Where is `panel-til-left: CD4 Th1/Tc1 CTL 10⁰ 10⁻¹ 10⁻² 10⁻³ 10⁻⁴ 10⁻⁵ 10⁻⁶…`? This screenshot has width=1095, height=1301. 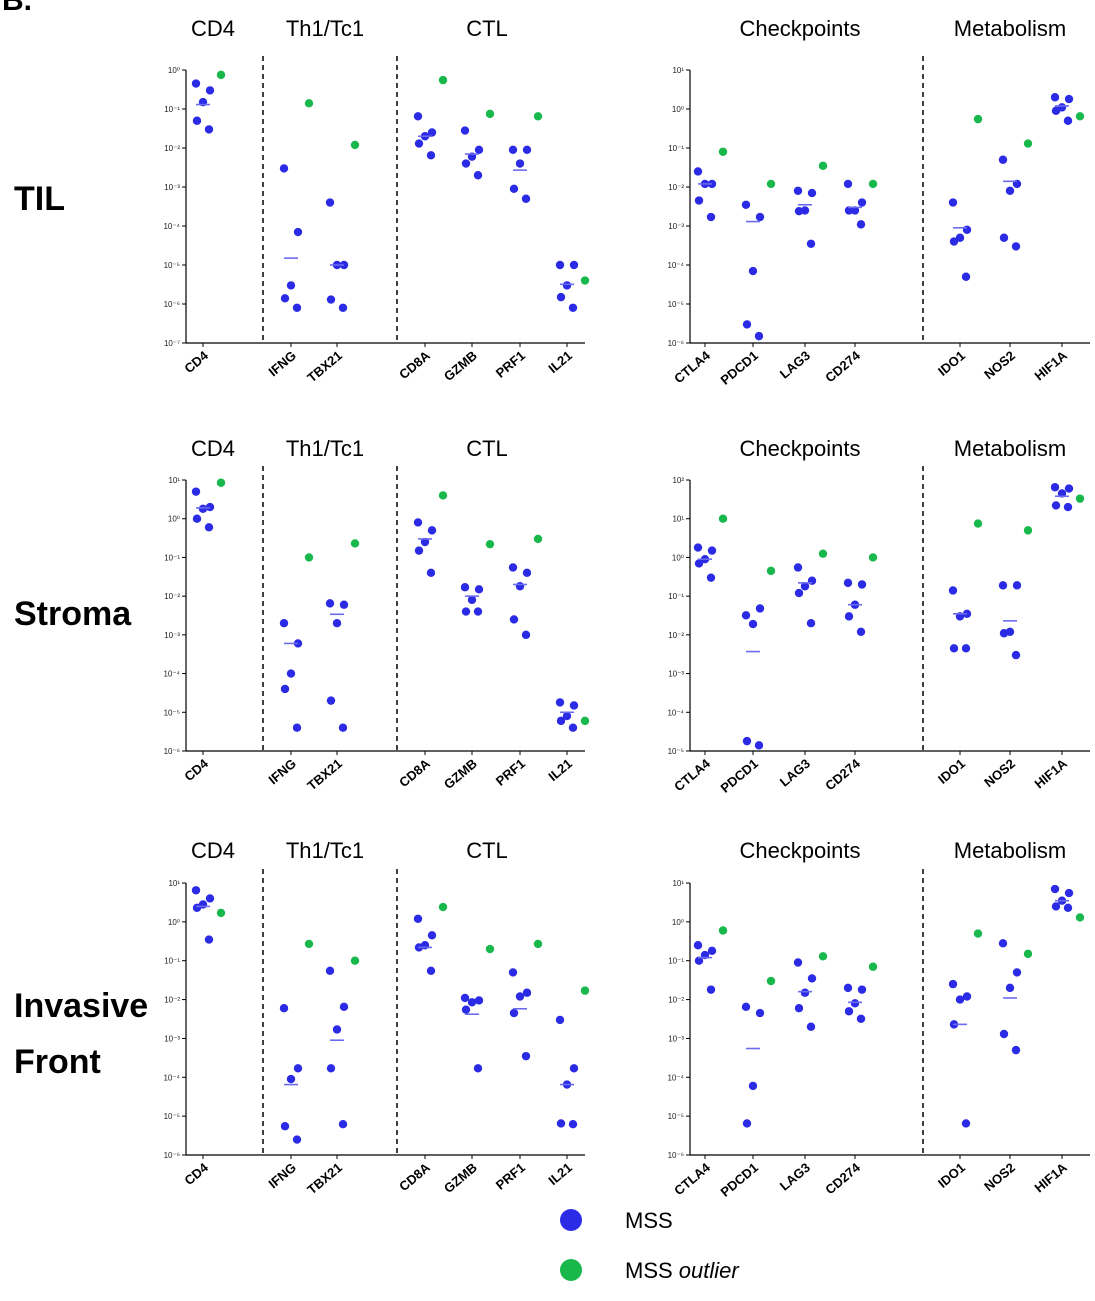
panel-til-left: CD4 Th1/Tc1 CTL 10⁰ 10⁻¹ 10⁻² 10⁻³ 10⁻⁴ 10⁻⁵ 10⁻⁶… is located at coordinates (376, 201).